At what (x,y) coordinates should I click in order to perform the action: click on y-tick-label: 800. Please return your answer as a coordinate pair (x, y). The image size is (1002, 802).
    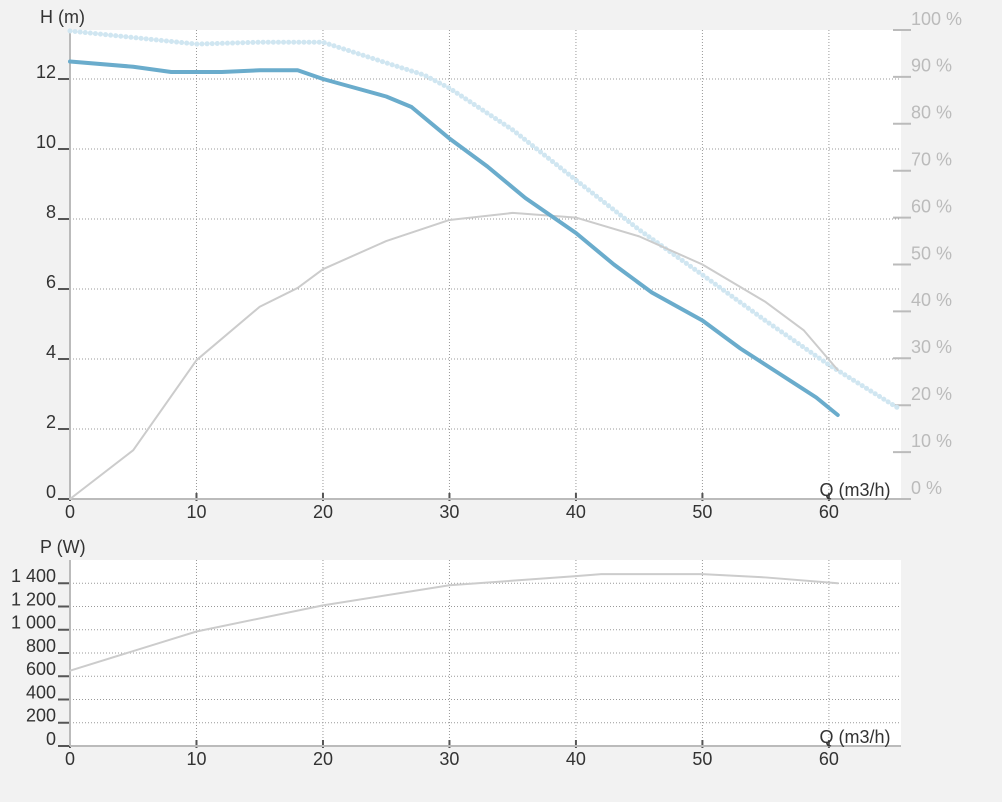
    Looking at the image, I should click on (41, 646).